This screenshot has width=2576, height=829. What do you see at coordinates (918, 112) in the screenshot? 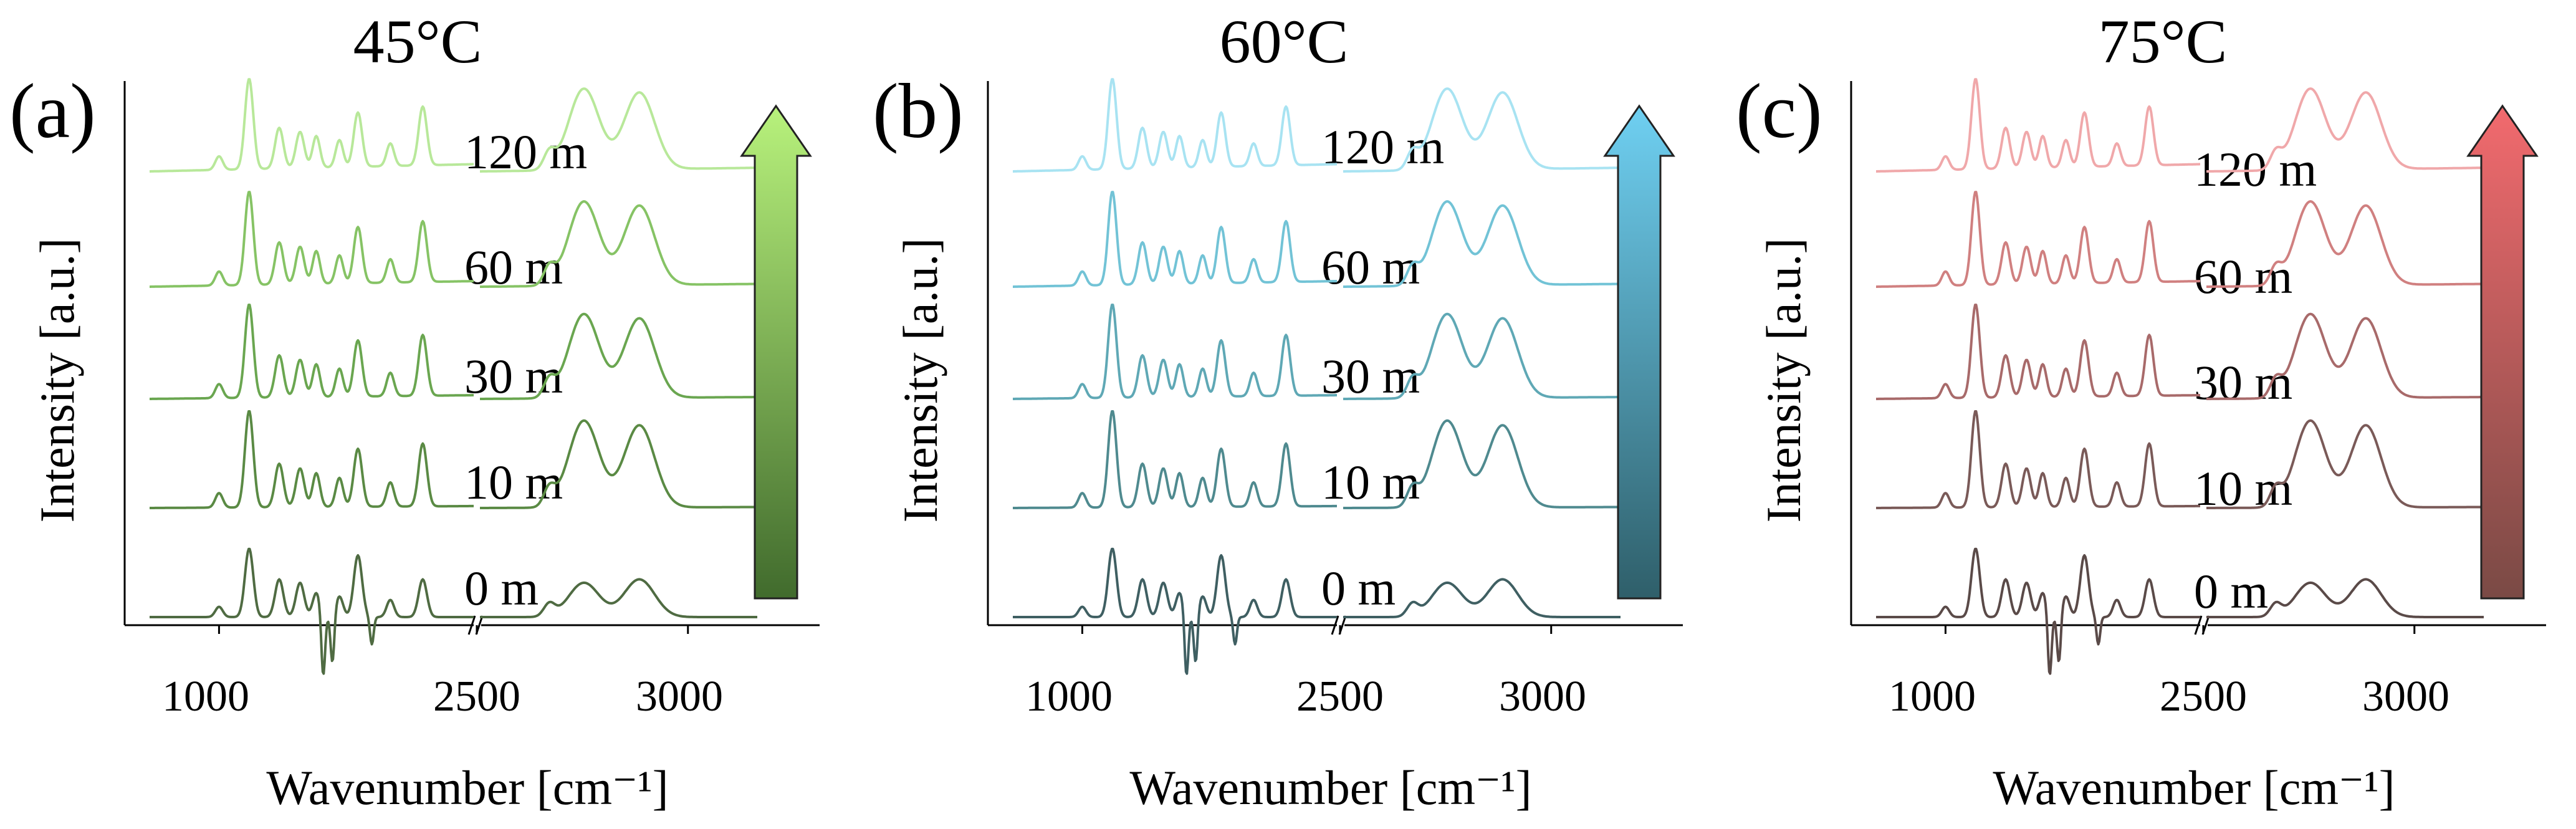
I see `panel-letter: (b)` at bounding box center [918, 112].